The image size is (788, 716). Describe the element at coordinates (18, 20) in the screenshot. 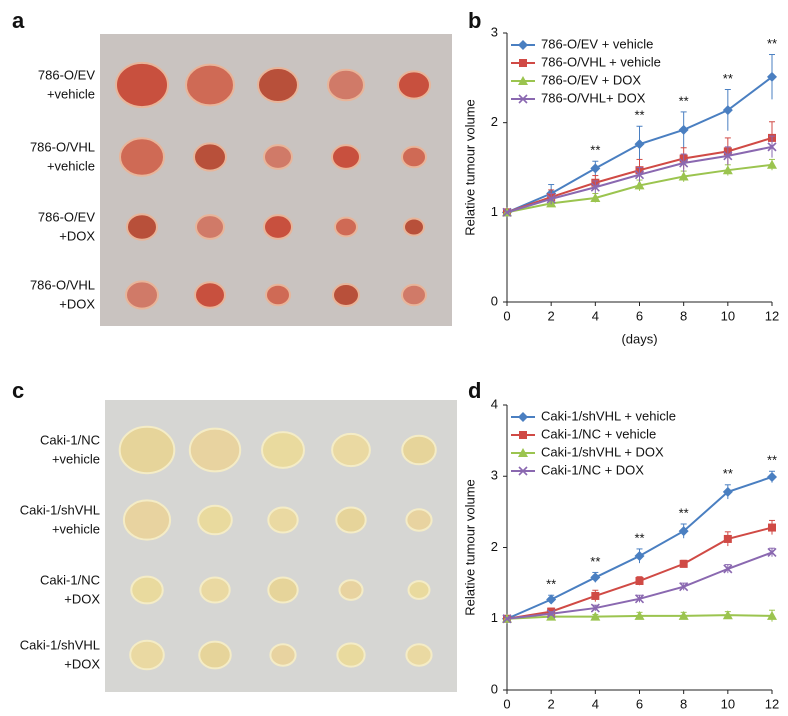

I see `panel-letter: a` at that location.